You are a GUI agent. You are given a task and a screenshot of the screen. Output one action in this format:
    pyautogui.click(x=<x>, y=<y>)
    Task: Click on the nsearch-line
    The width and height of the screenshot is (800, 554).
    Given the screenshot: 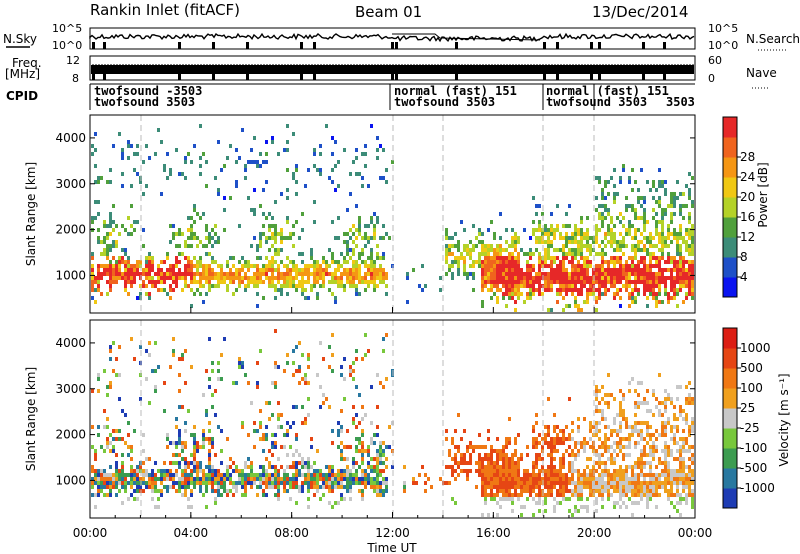 What is the action you would take?
    pyautogui.click(x=466, y=37)
    